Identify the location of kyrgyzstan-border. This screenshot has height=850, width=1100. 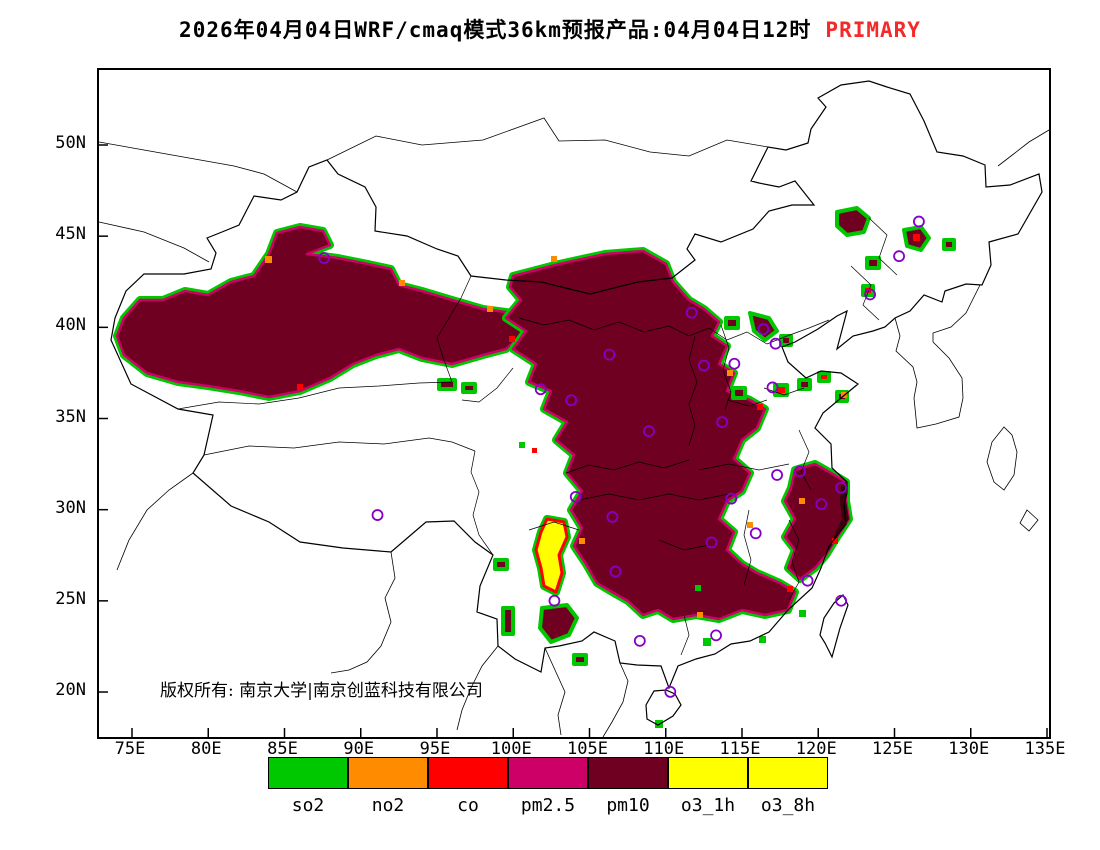
(154, 242).